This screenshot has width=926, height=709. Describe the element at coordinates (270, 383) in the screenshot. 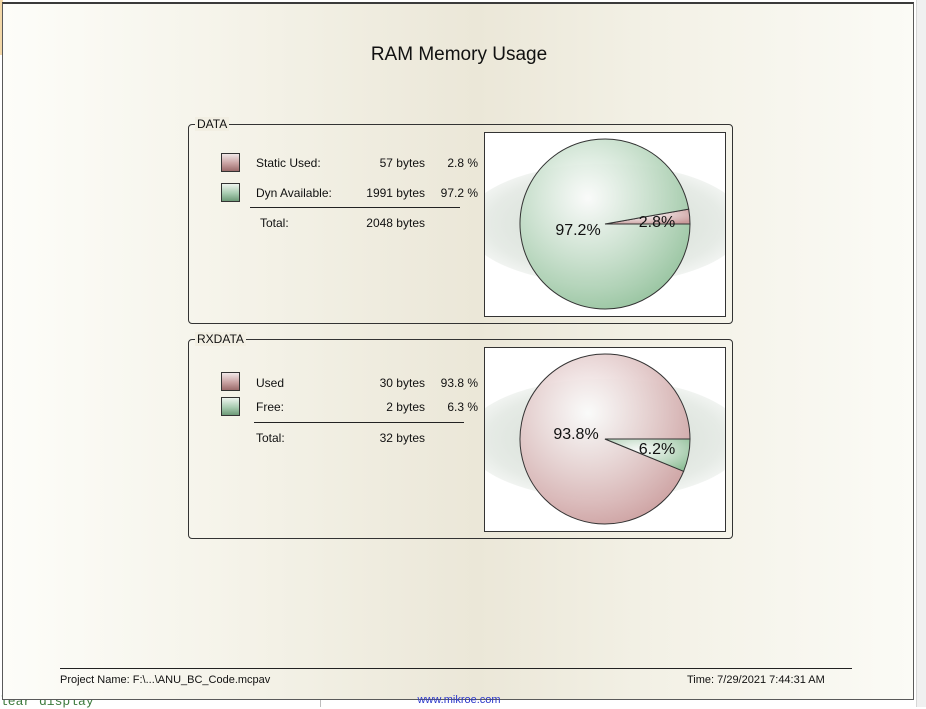

I see `used-label: Used` at that location.